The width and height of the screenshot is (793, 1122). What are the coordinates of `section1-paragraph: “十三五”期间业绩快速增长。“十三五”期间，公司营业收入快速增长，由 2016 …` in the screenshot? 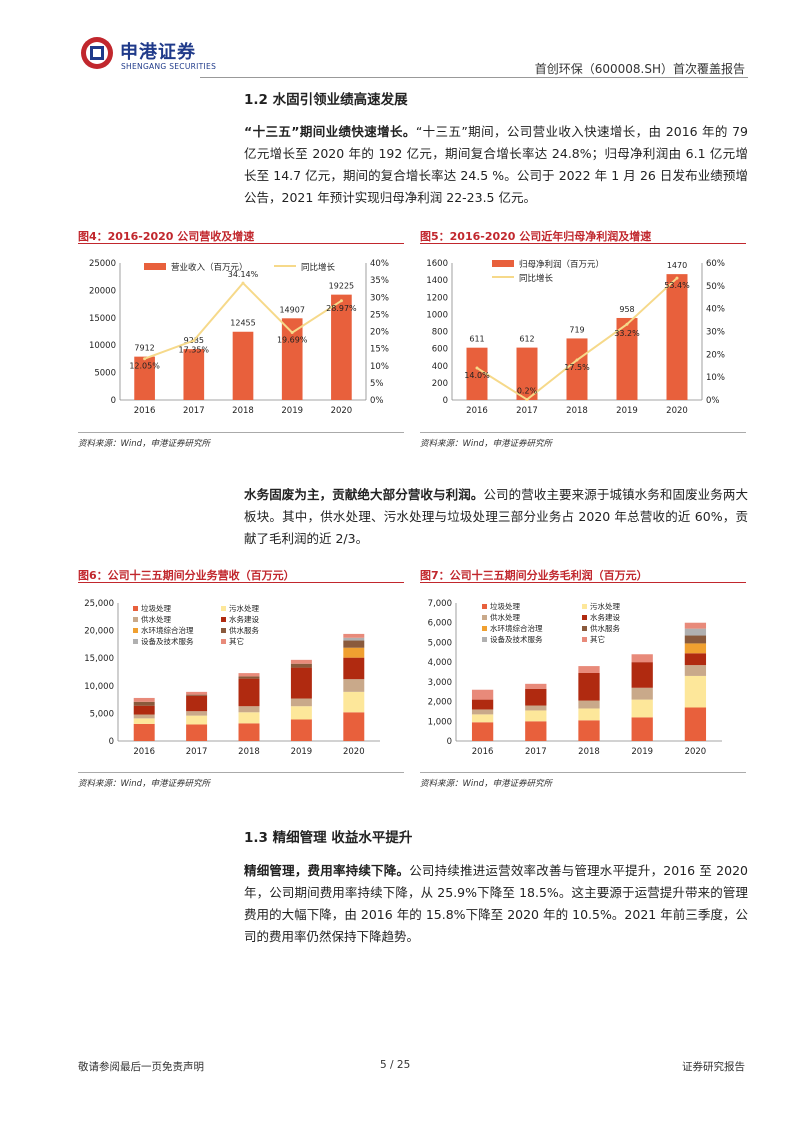 It's located at (496, 165).